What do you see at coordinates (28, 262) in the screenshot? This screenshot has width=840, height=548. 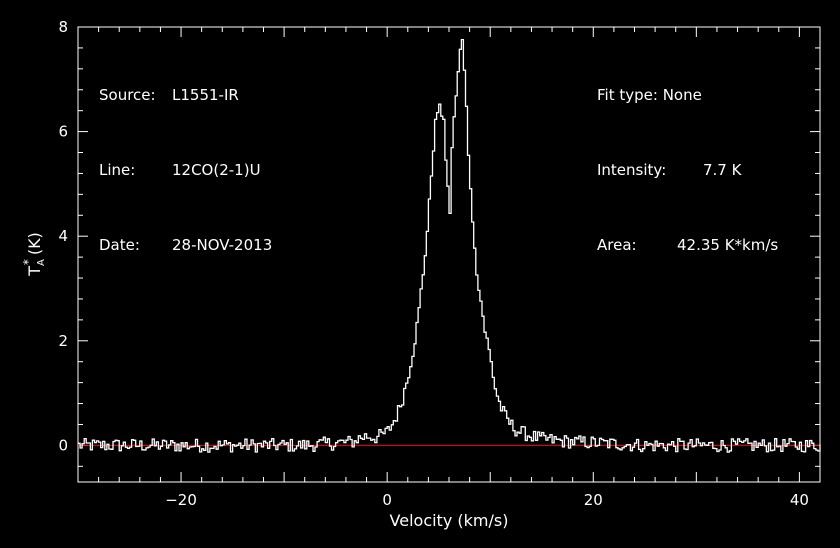 I see `y-axis-label-sup: *` at bounding box center [28, 262].